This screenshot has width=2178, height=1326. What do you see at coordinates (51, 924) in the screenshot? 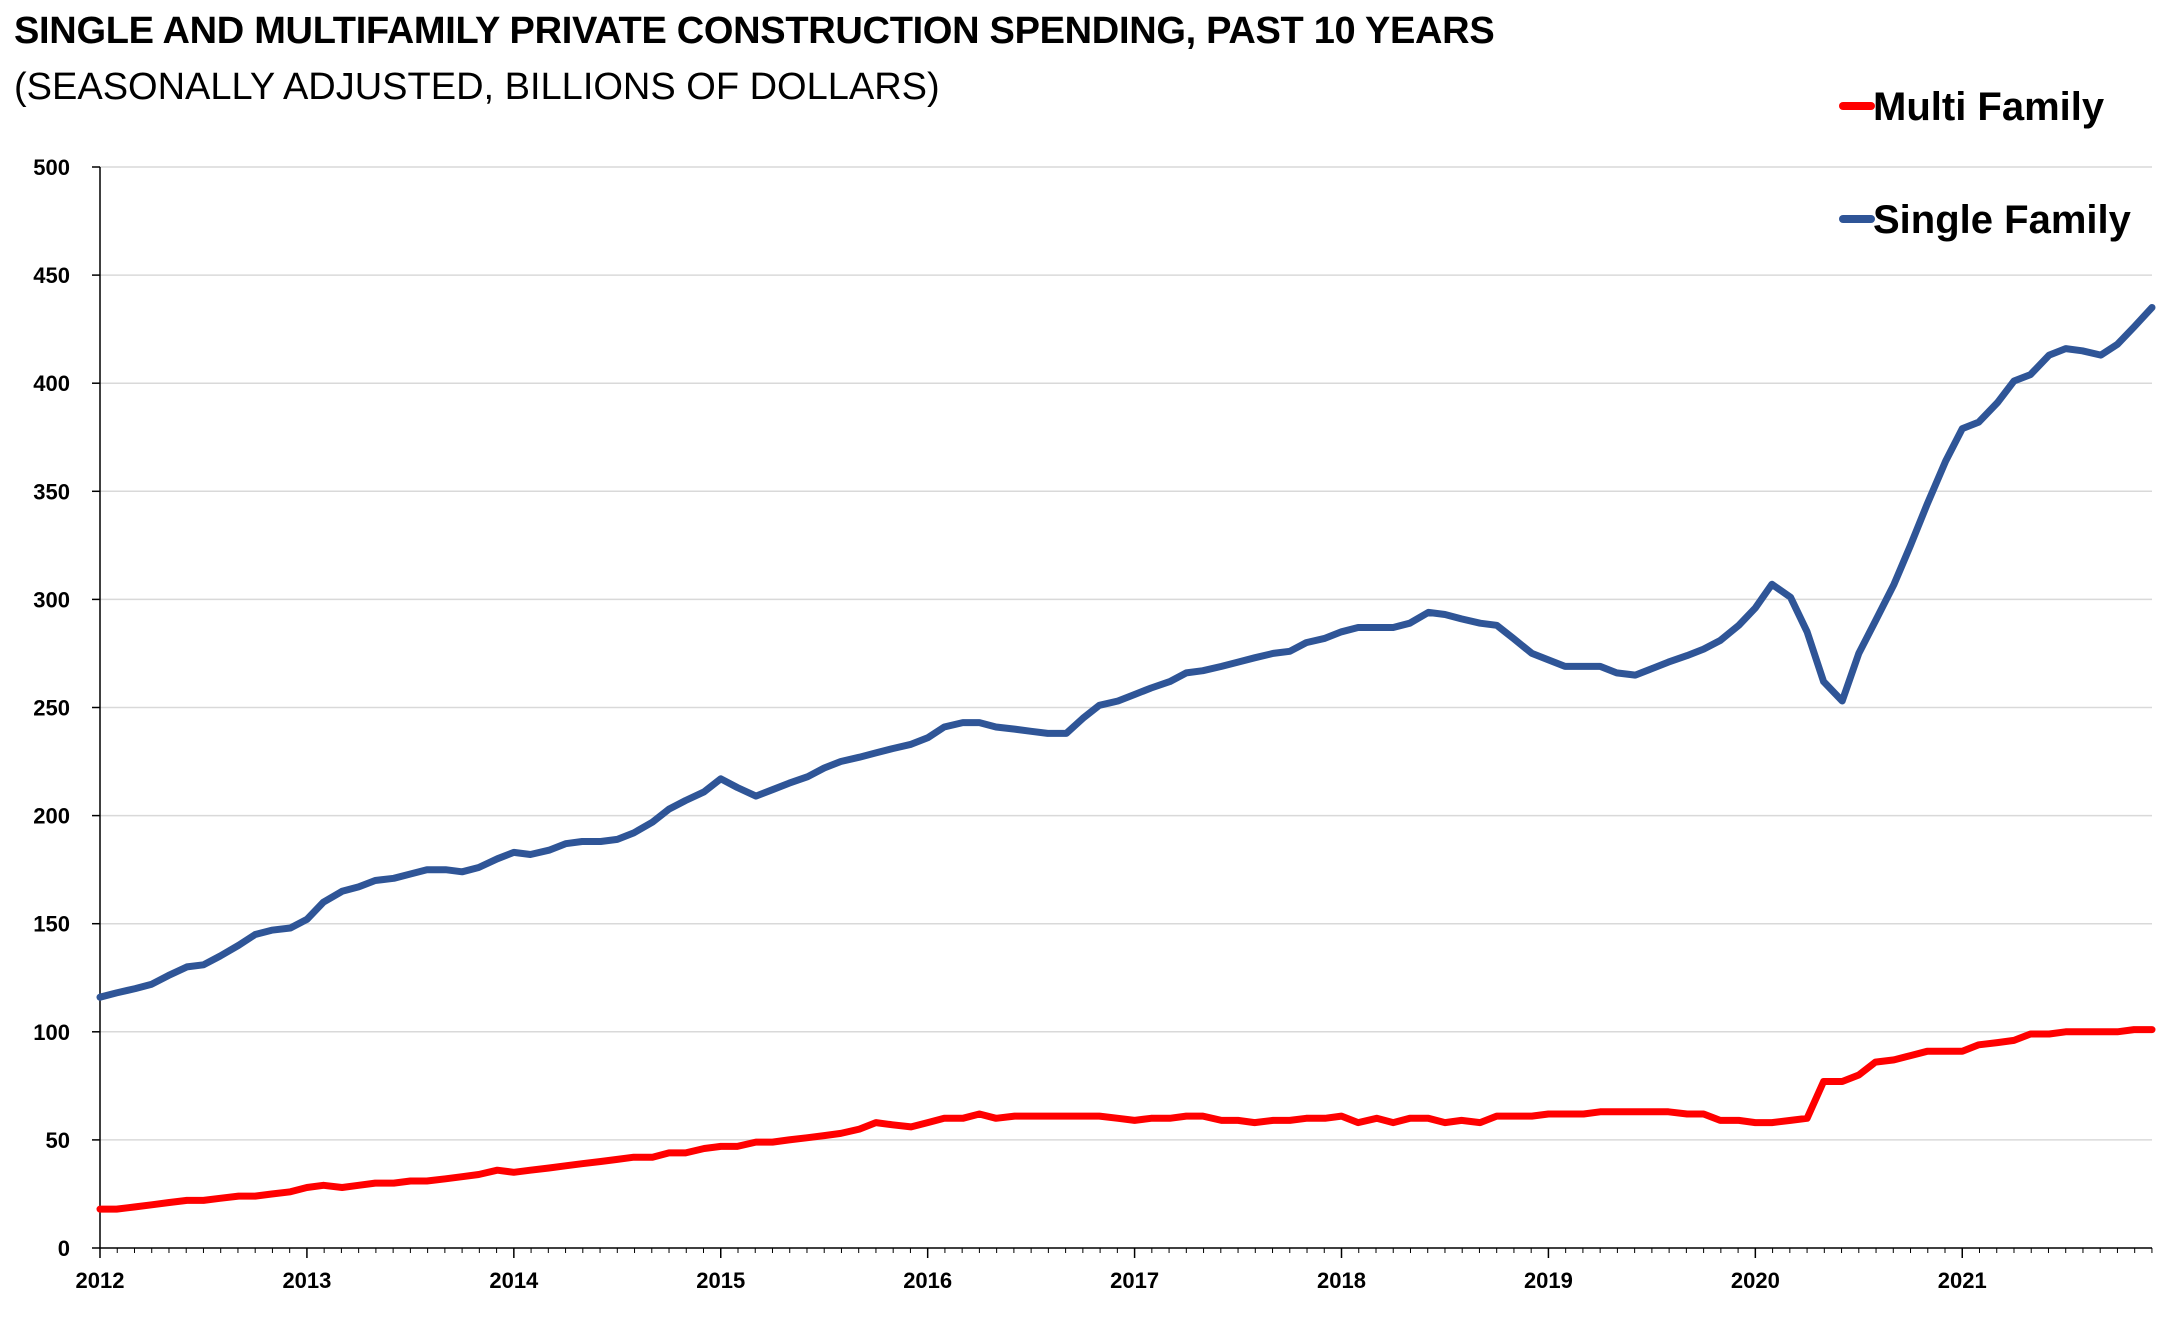
I see `y-tick-label-150: 150` at bounding box center [51, 924].